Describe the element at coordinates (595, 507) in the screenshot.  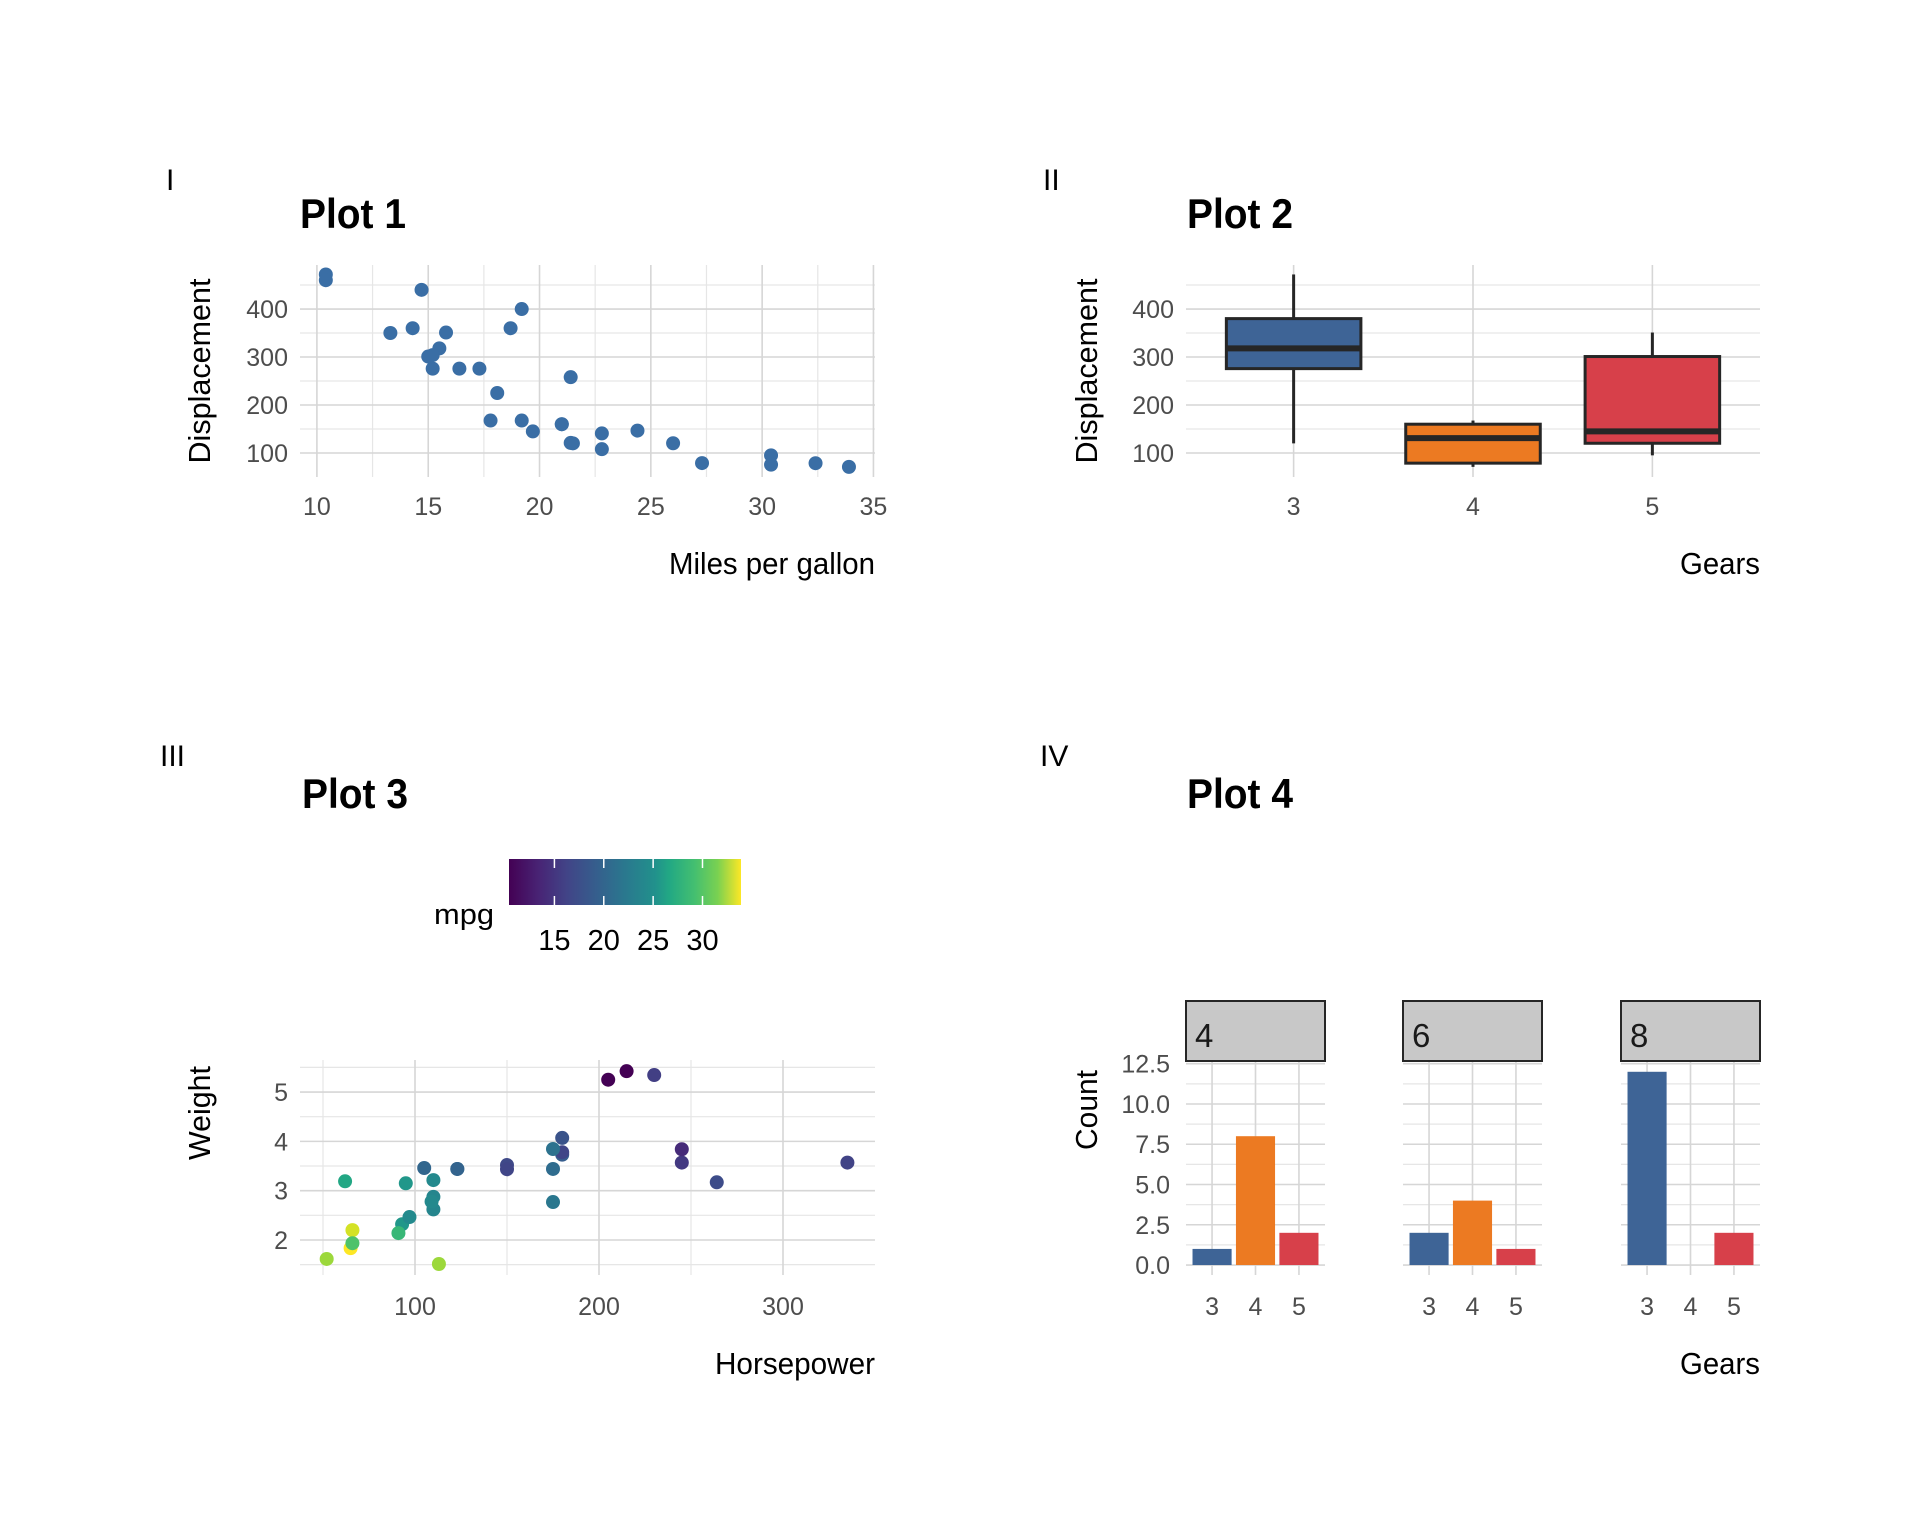
I see `plot1-x-tick-labels: 10 15 20 25 30 35` at that location.